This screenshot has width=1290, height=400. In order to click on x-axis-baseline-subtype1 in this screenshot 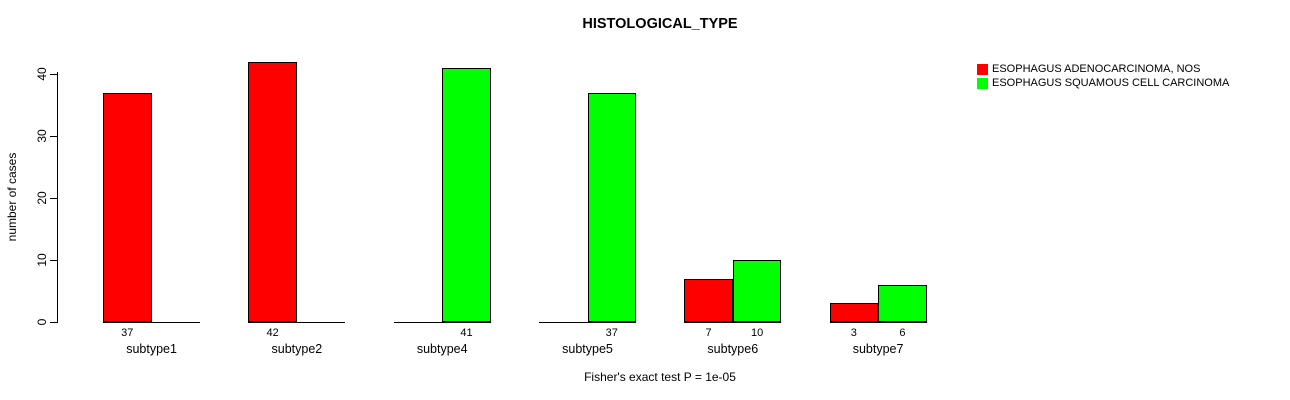, I will do `click(152, 322)`.